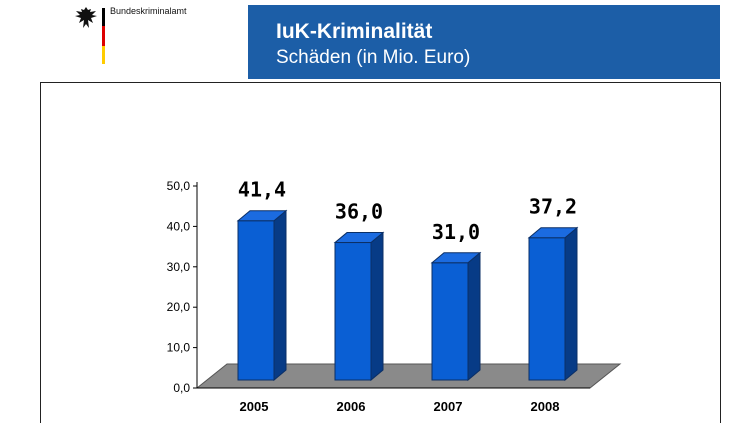 This screenshot has height=423, width=750. I want to click on y-tick-label: 40,0, so click(179, 226).